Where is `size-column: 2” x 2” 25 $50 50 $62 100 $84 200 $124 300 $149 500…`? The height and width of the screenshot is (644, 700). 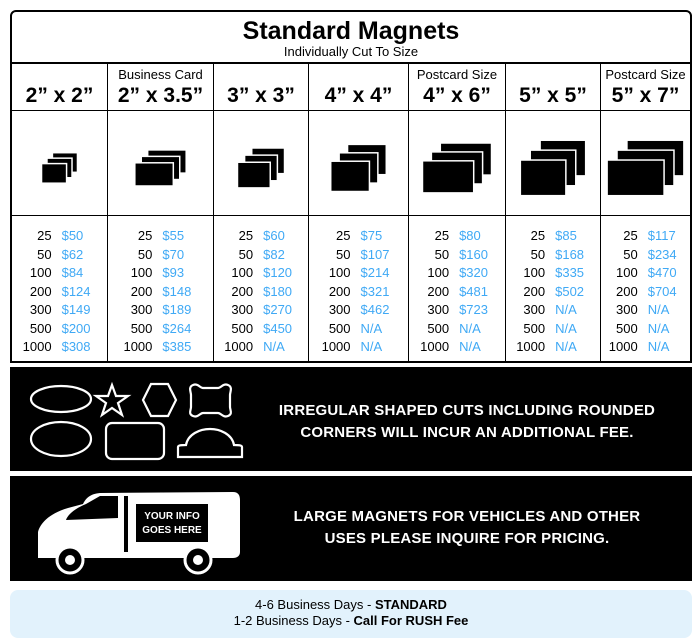 size-column: 2” x 2” 25 $50 50 $62 100 $84 200 $124 300 $149 500… is located at coordinates (60, 212).